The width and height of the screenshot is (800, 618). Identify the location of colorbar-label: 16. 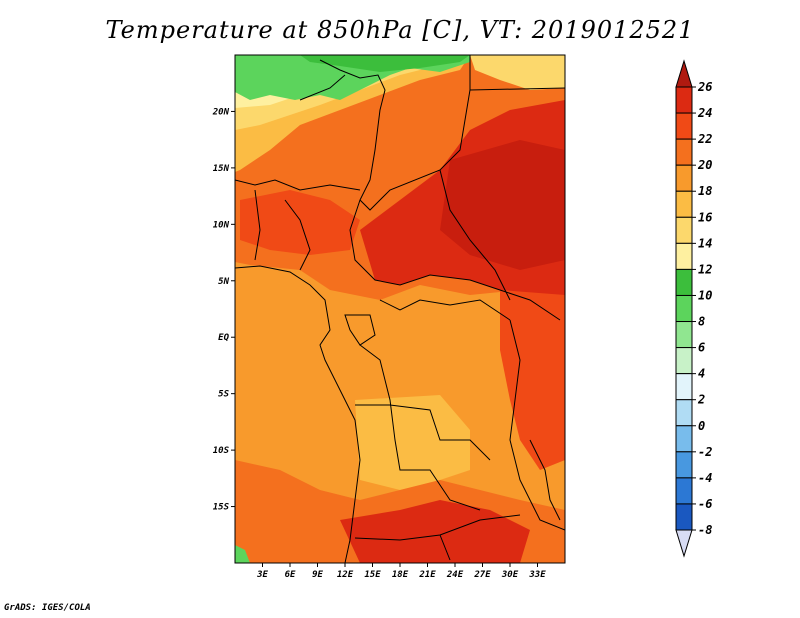
(705, 217).